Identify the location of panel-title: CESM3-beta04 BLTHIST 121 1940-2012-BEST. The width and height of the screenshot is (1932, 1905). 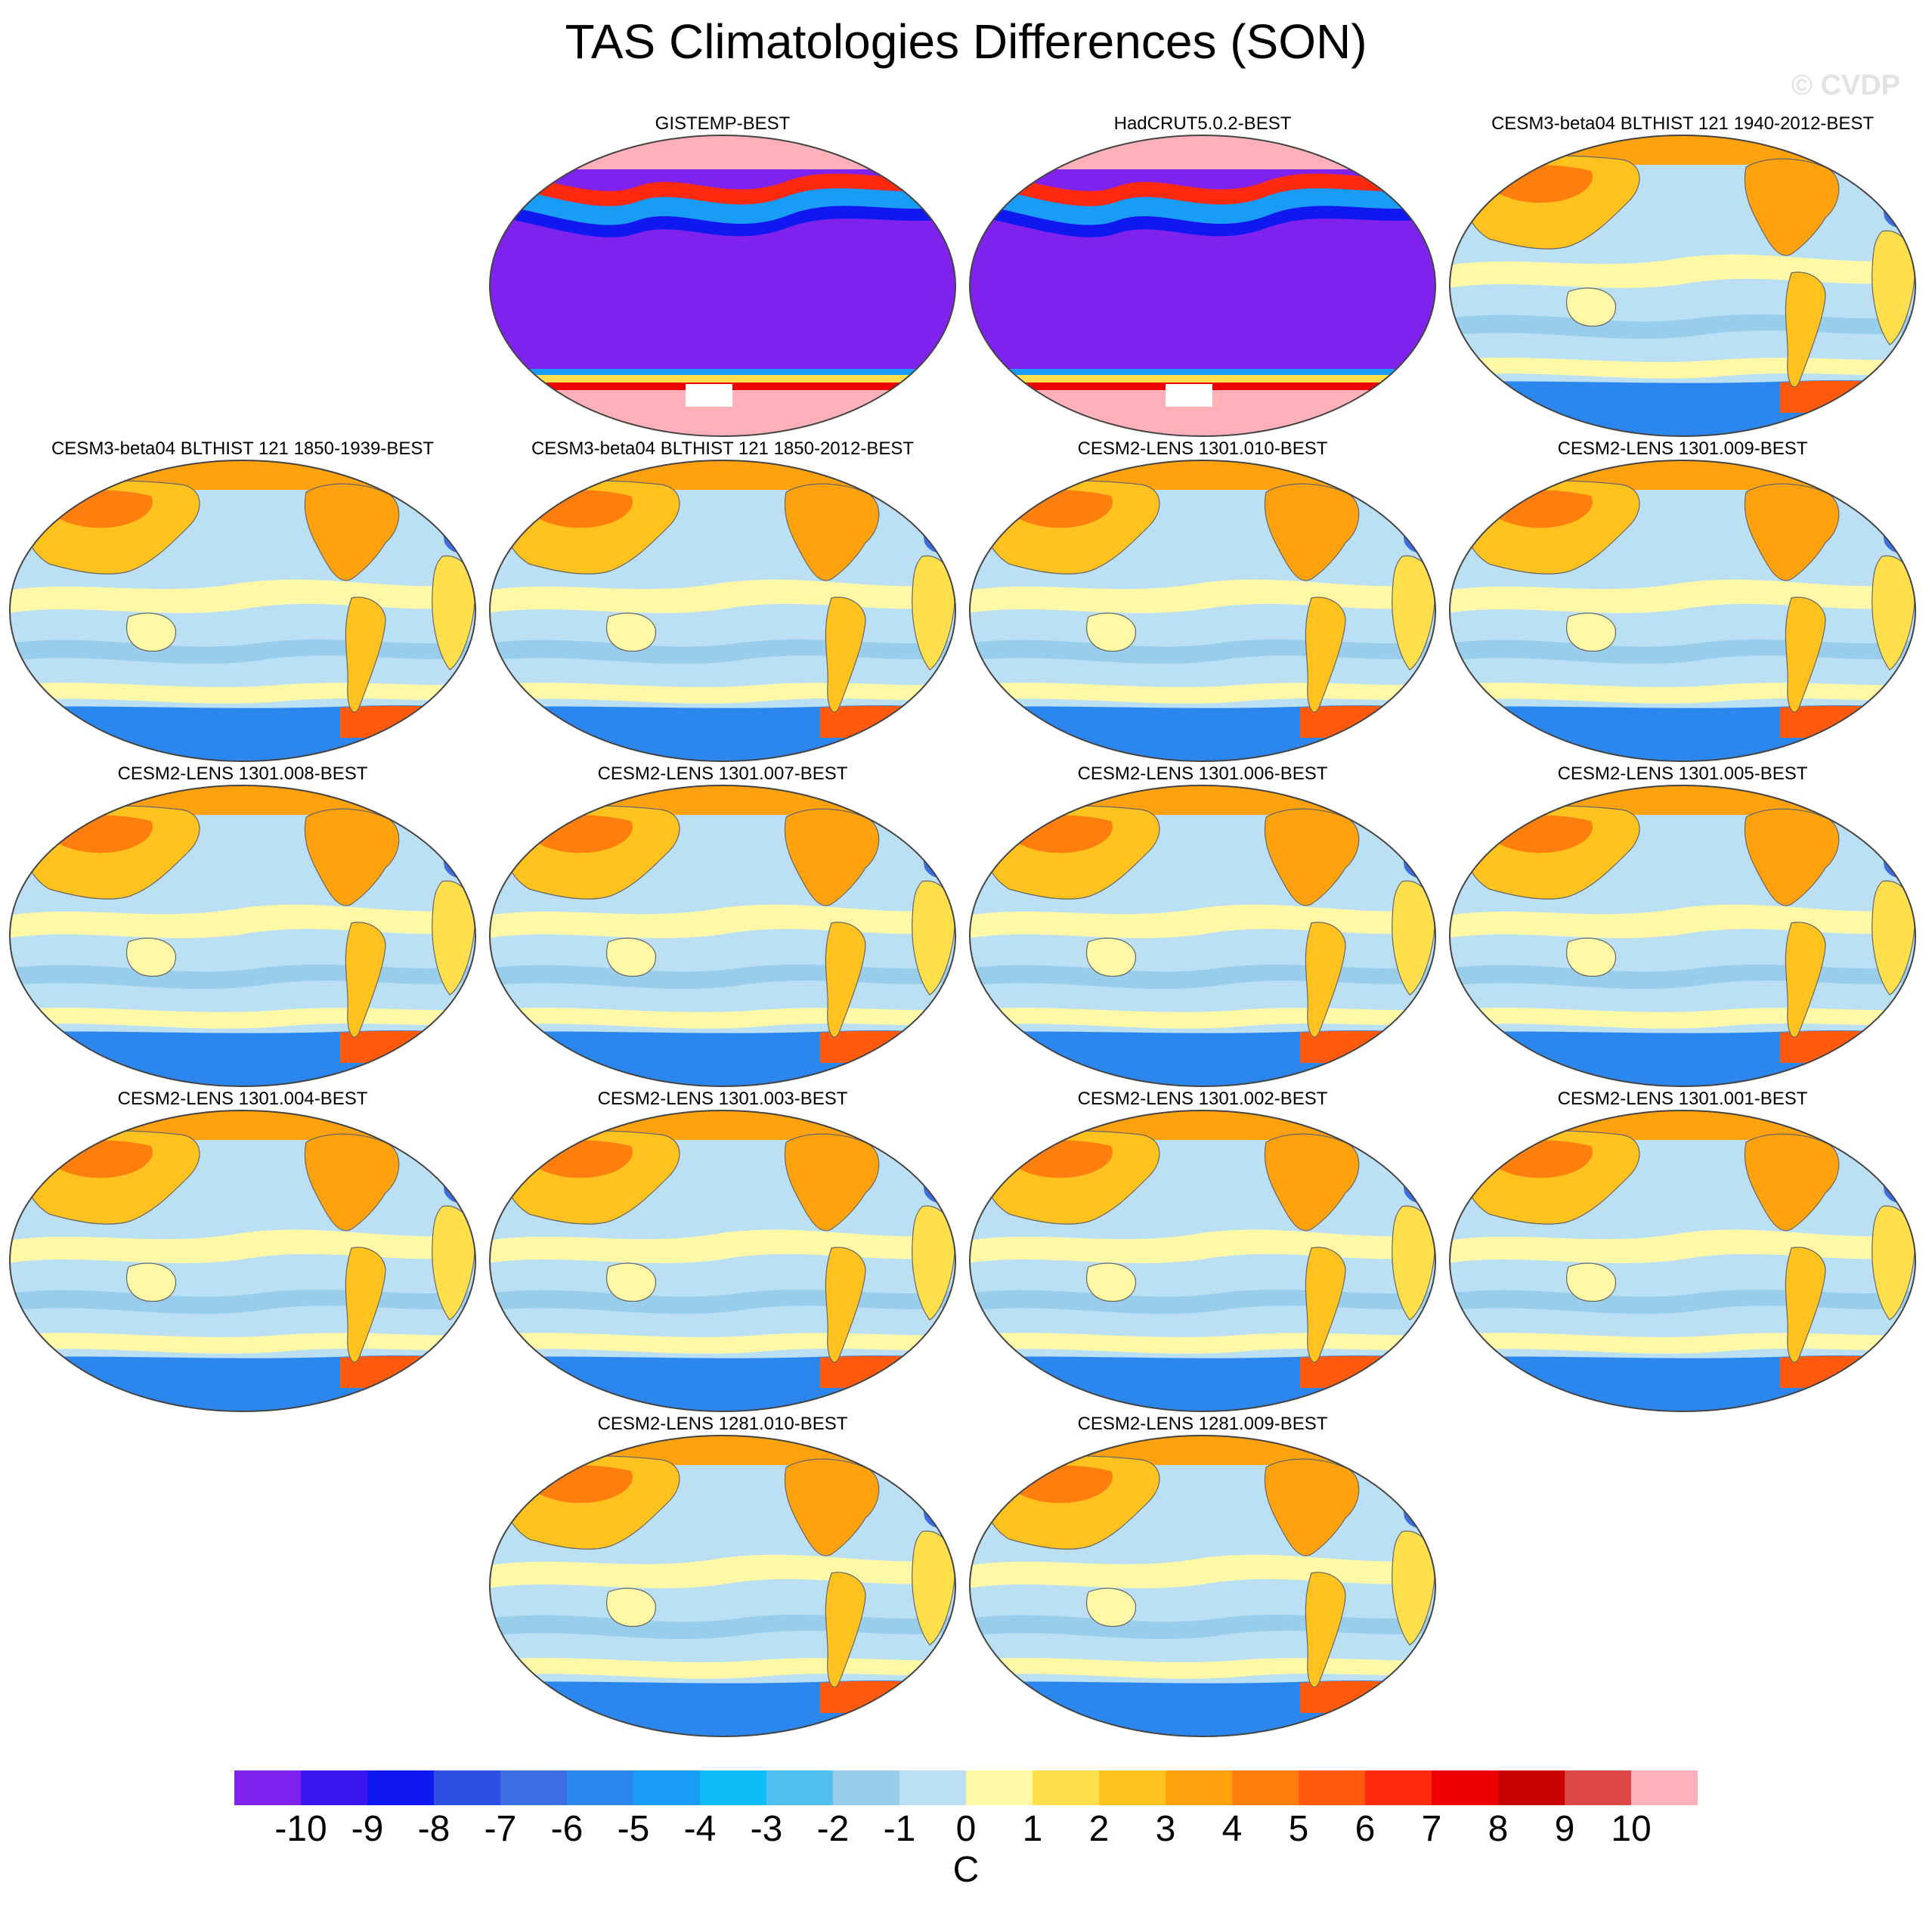
(1683, 123).